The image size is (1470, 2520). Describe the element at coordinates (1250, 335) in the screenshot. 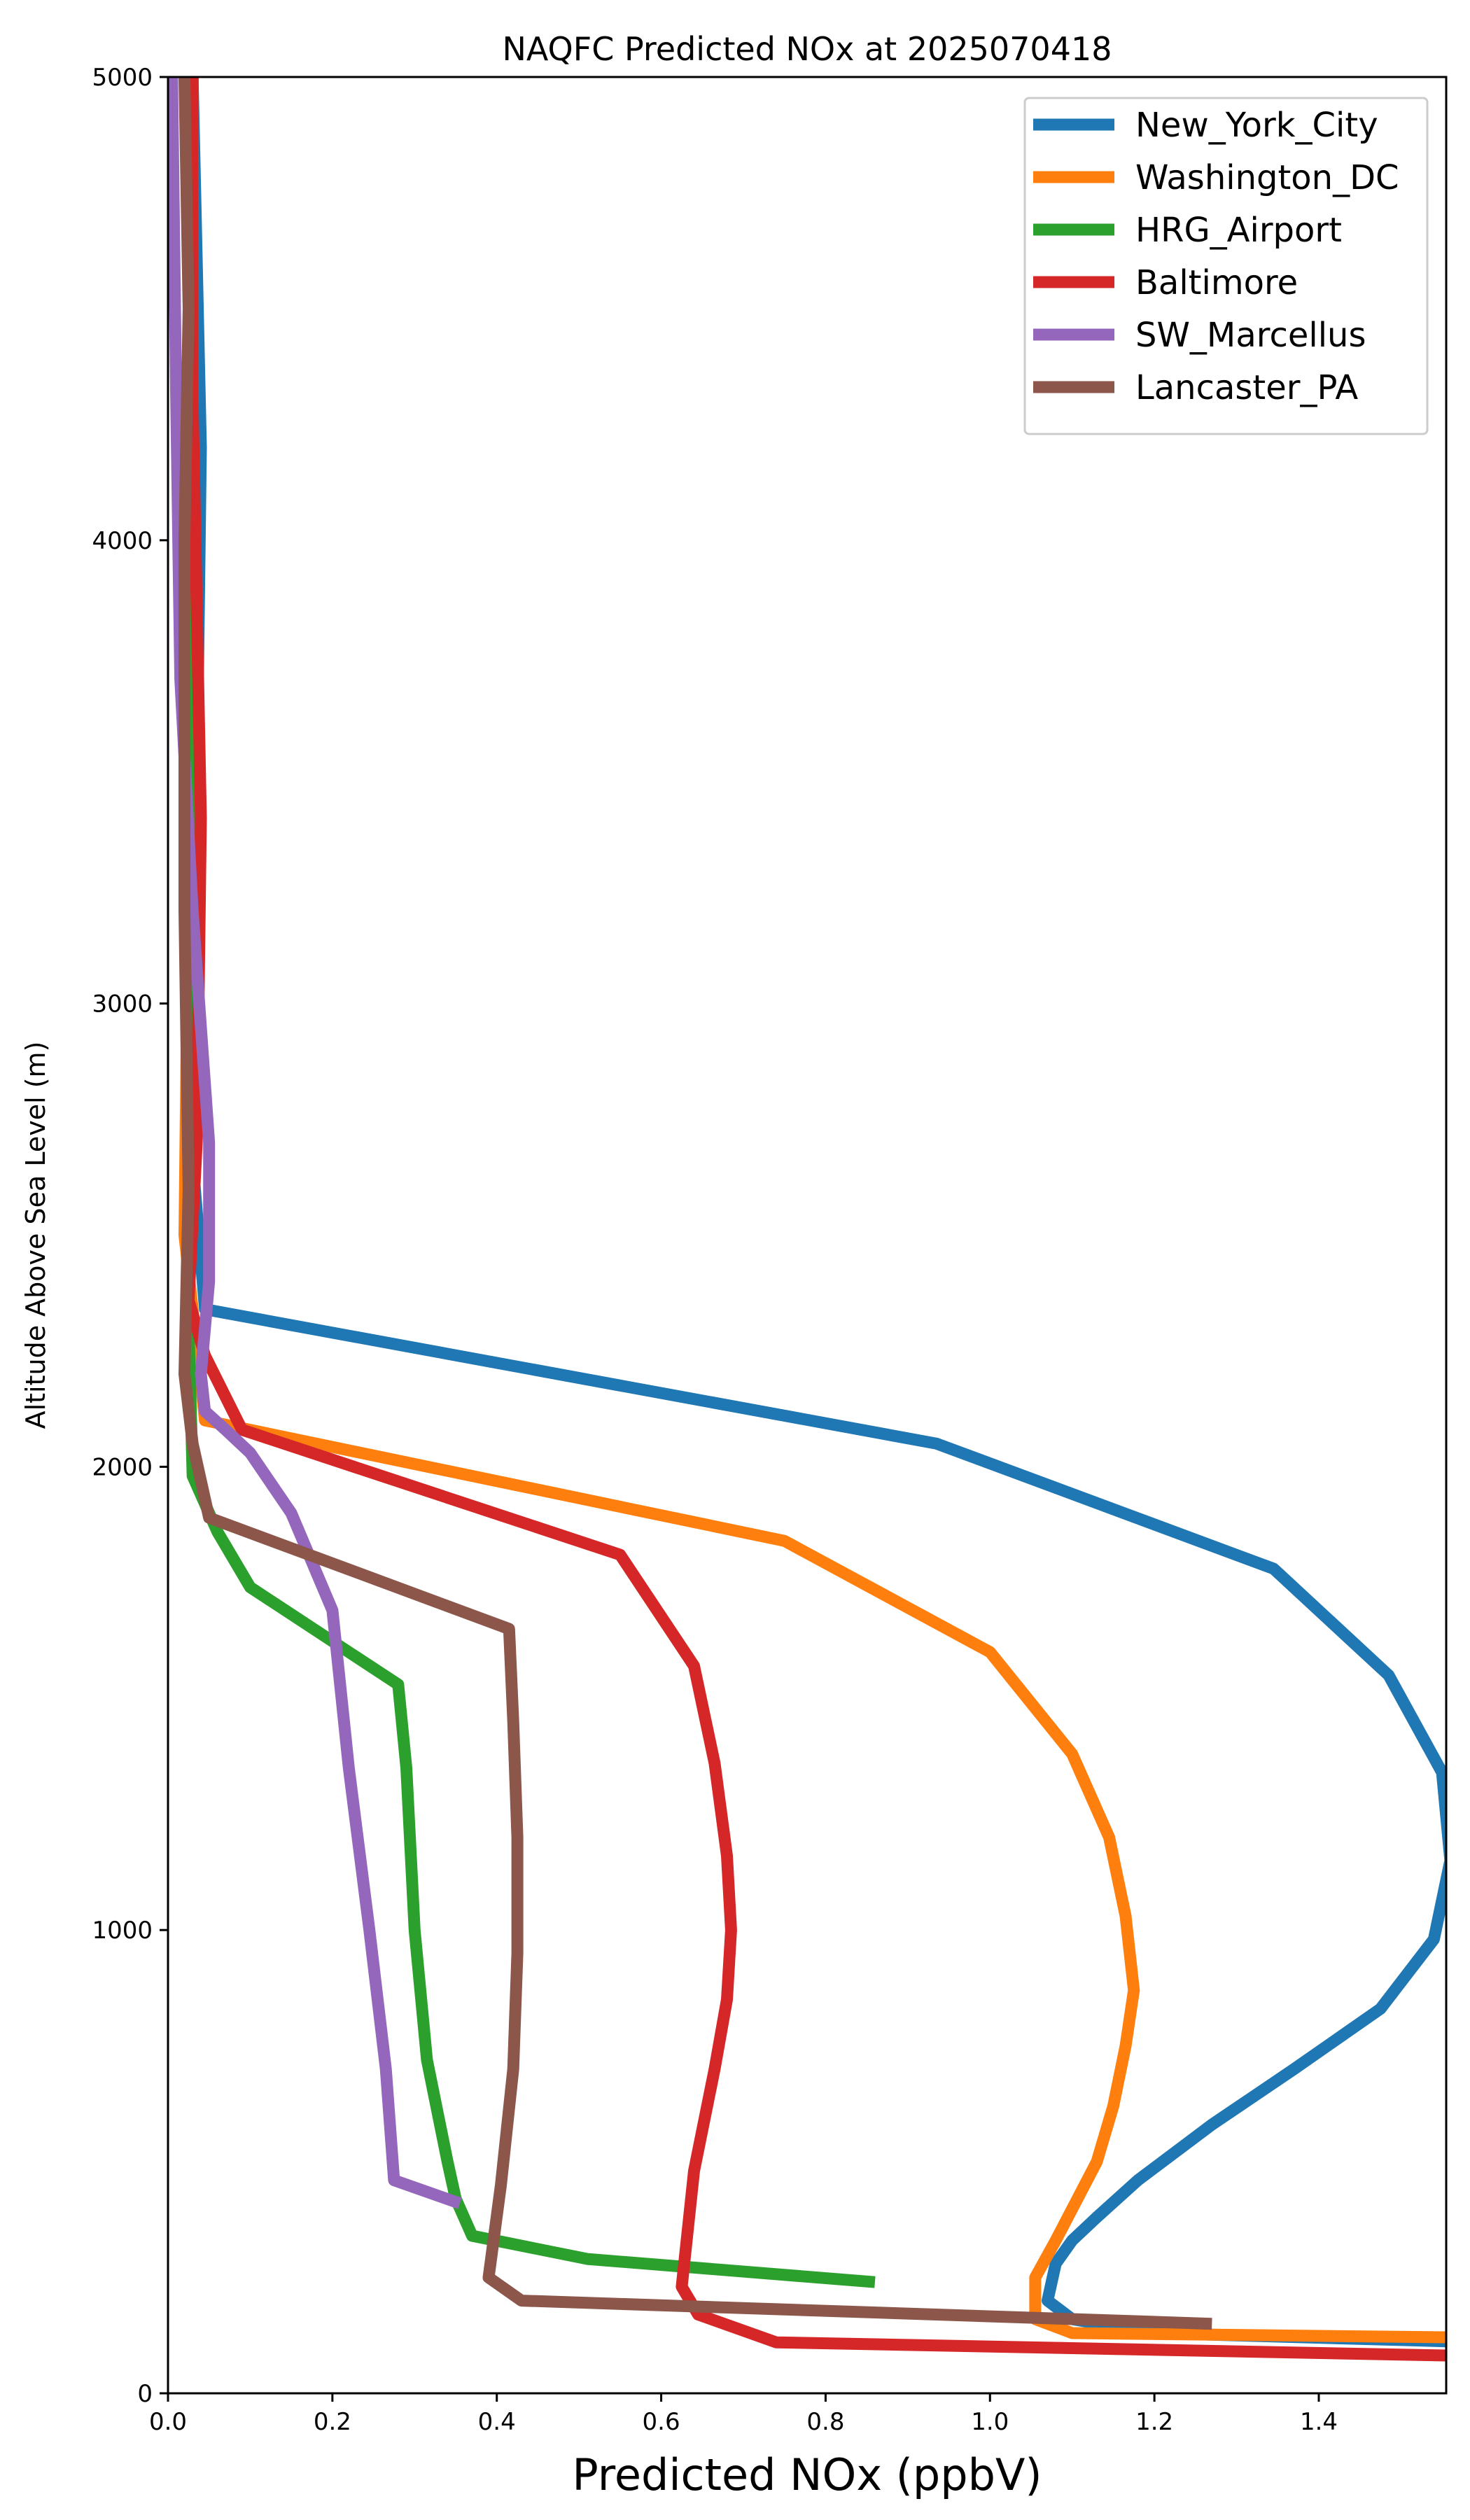

I see `legend-label: SW_Marcellus` at that location.